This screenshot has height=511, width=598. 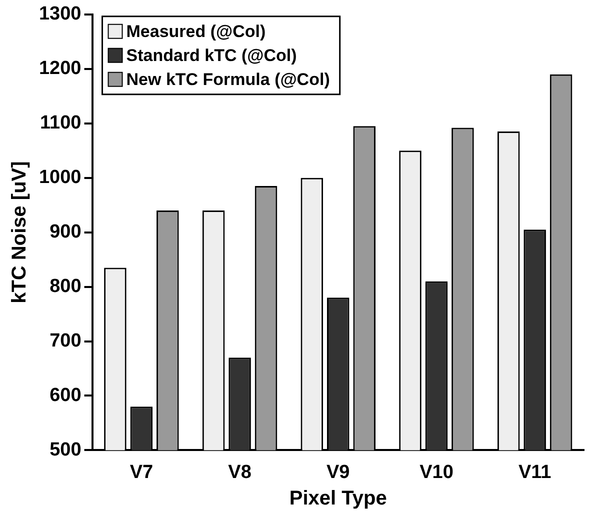 What do you see at coordinates (60, 177) in the screenshot?
I see `y-tick-label: 1000` at bounding box center [60, 177].